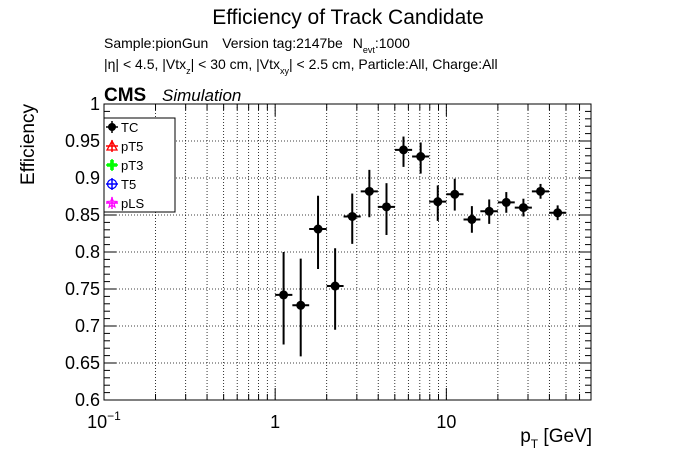 This screenshot has height=472, width=696. What do you see at coordinates (87, 178) in the screenshot?
I see `y-tick-label: 0.9` at bounding box center [87, 178].